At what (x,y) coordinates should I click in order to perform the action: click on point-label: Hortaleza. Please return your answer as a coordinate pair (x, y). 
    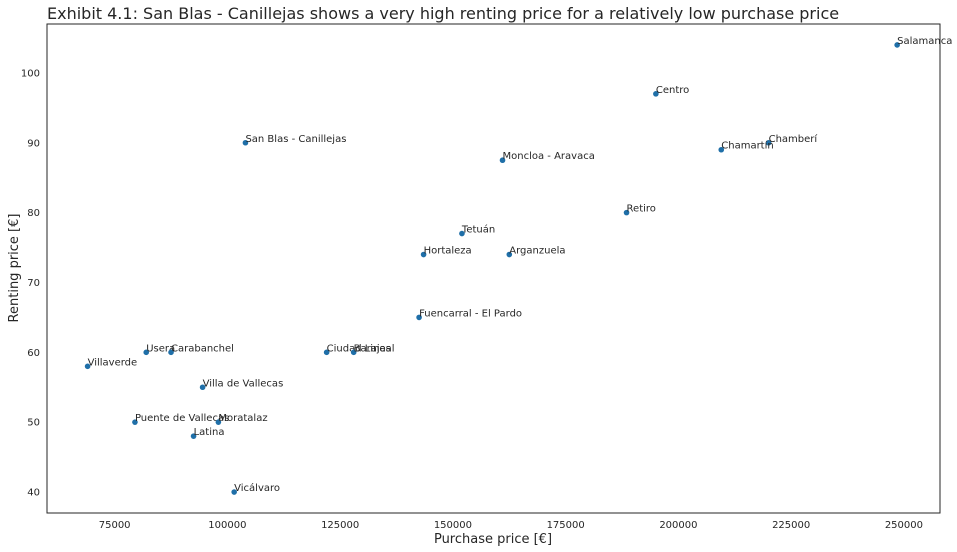
    Looking at the image, I should click on (448, 251).